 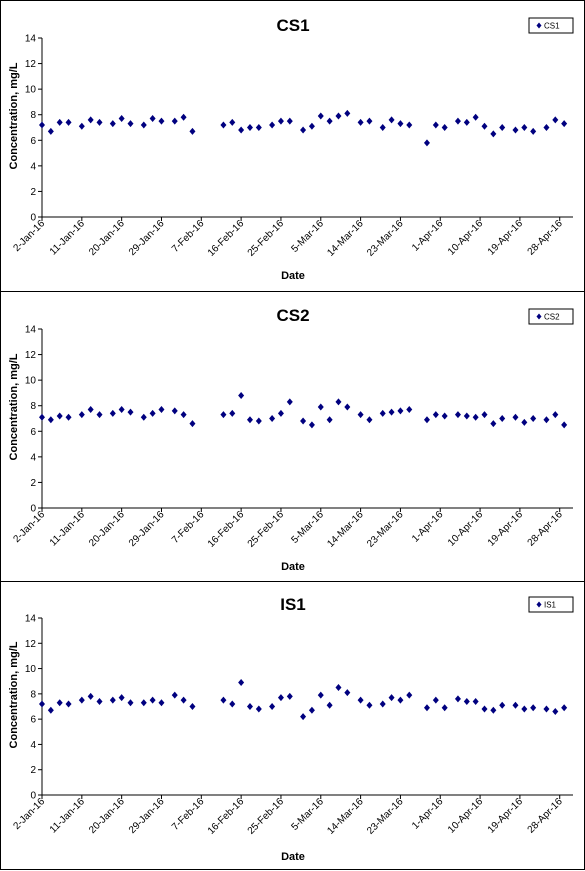 What do you see at coordinates (226, 529) in the screenshot?
I see `x-tick-label: 16-Feb-16` at bounding box center [226, 529].